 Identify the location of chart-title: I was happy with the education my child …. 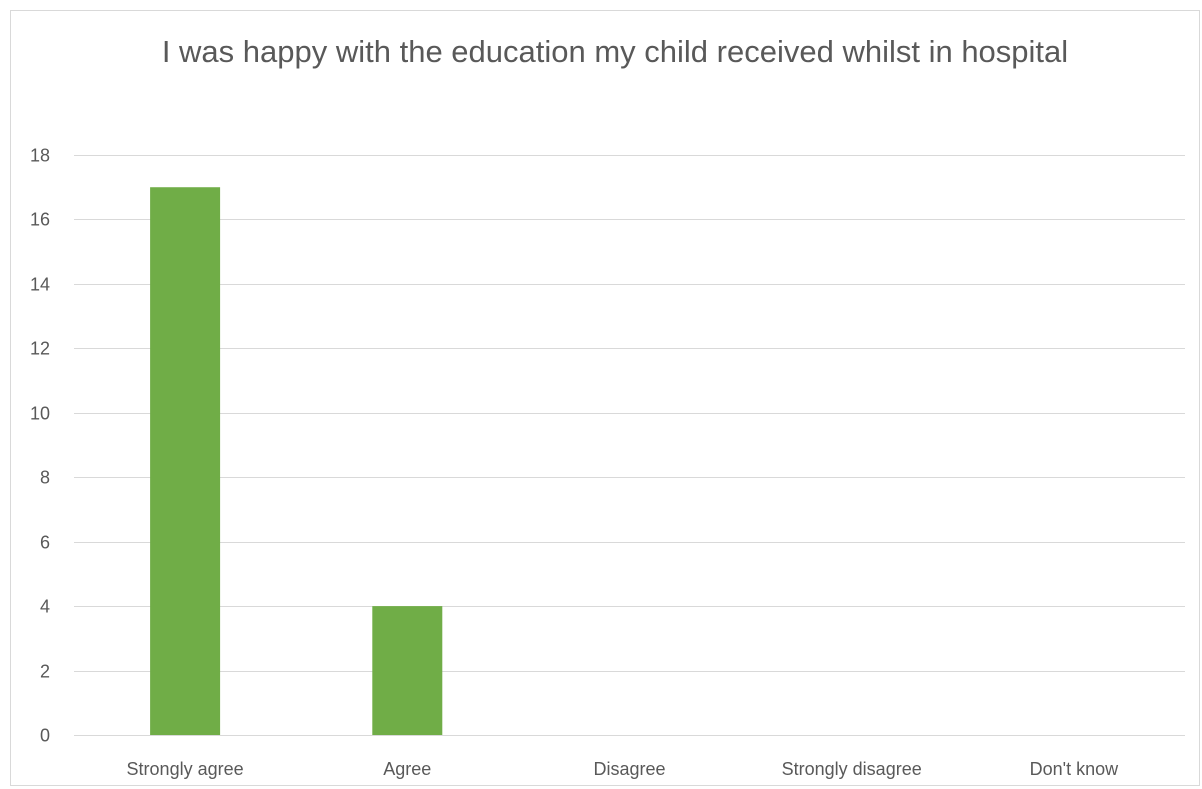
(615, 51).